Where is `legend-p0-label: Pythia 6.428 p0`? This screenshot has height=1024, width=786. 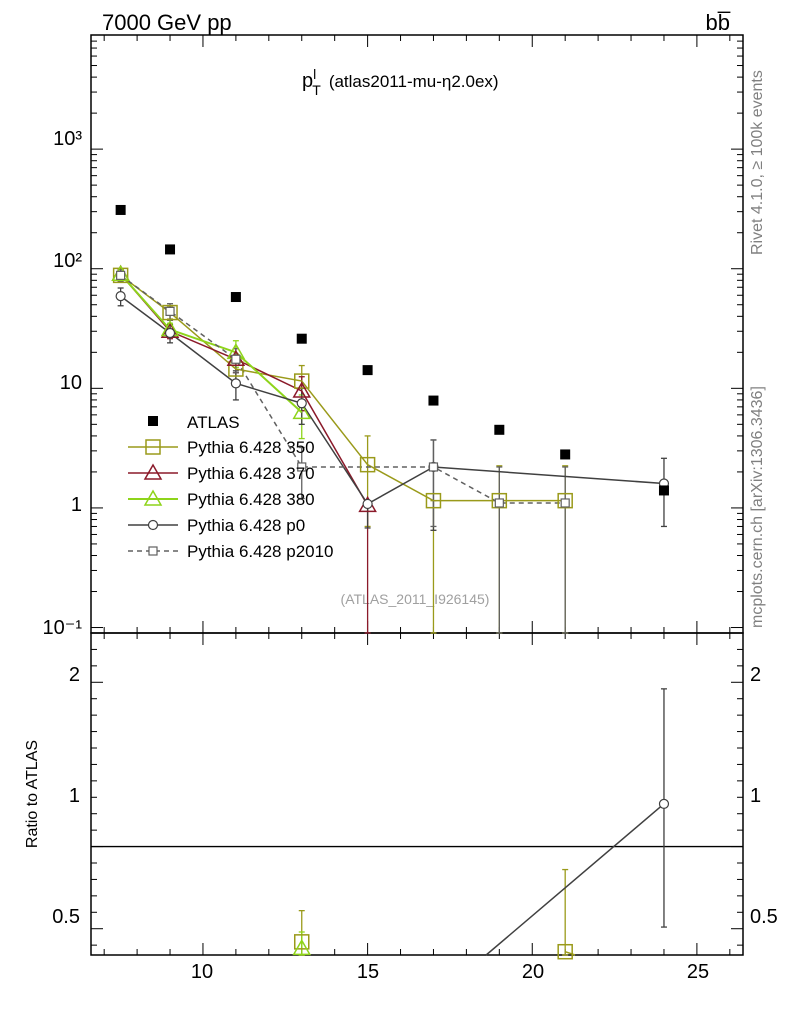 legend-p0-label: Pythia 6.428 p0 is located at coordinates (246, 525).